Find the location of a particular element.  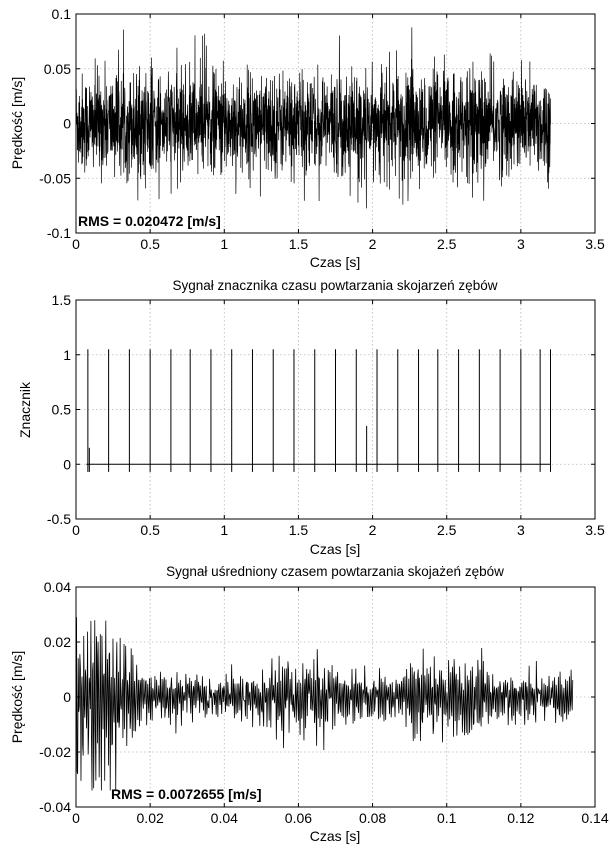

y-tick-label: -0.02 is located at coordinates (55, 752).